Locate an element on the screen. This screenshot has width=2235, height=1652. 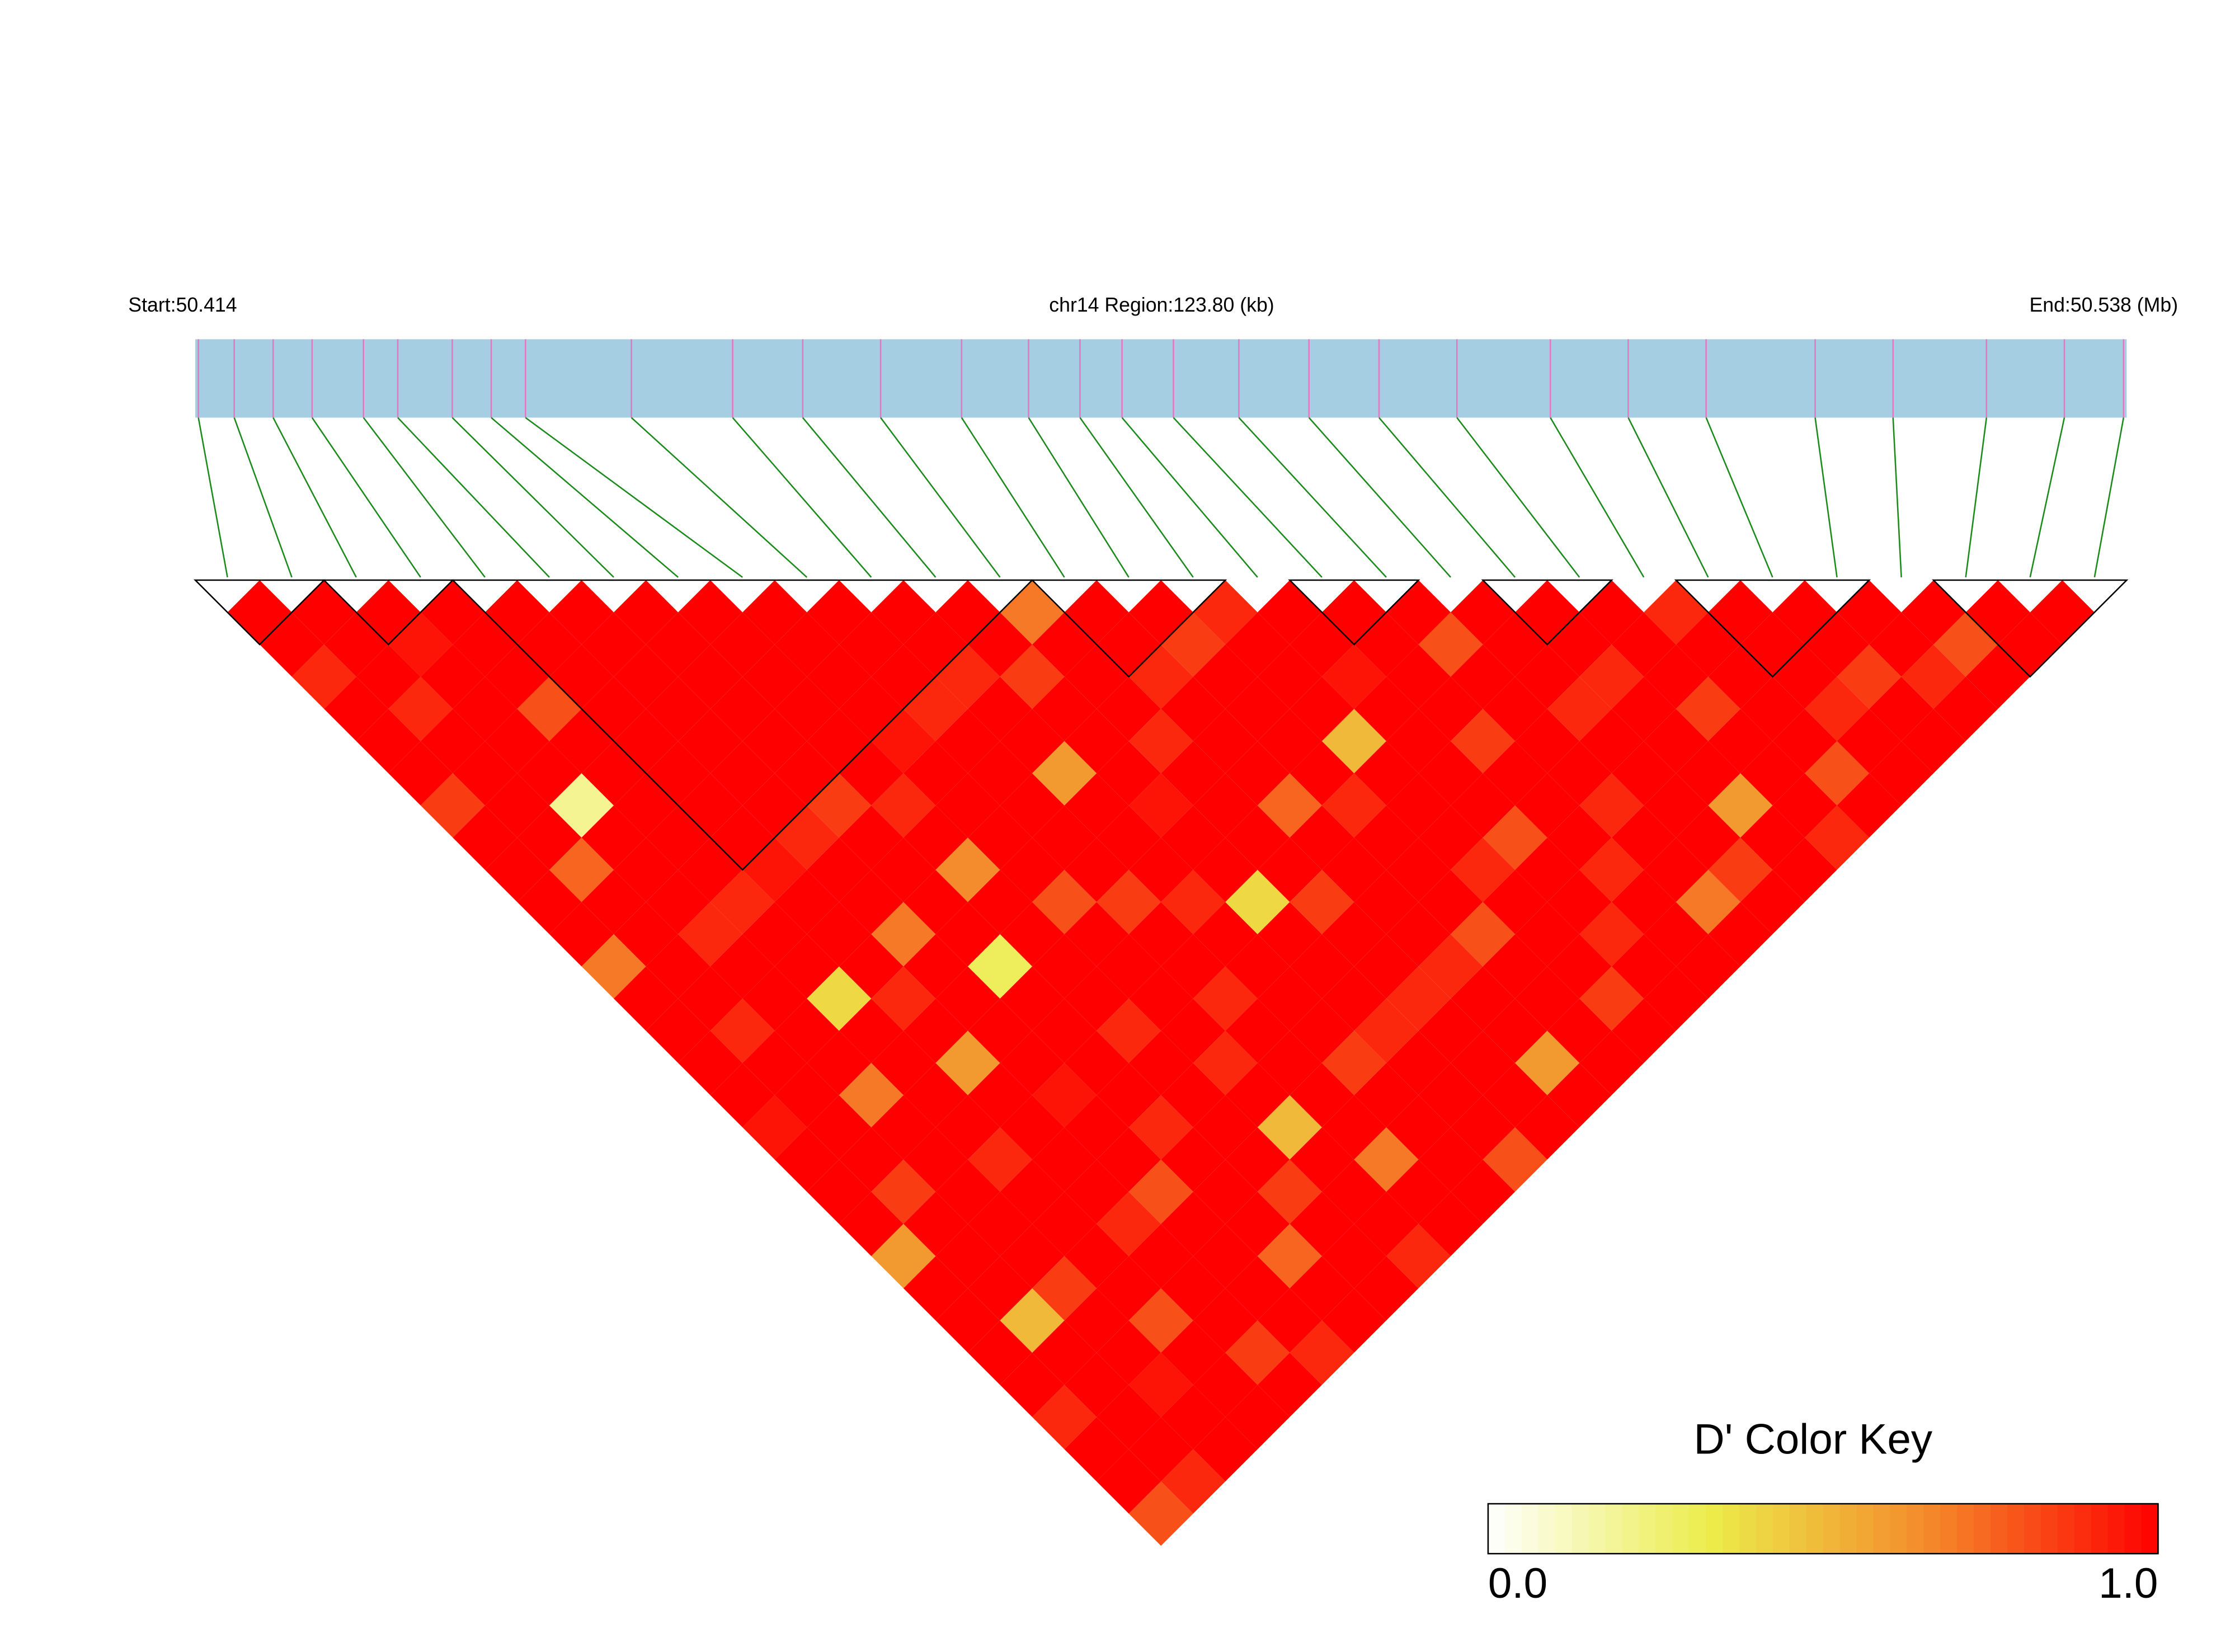
start-label: Start:50.414 is located at coordinates (182, 305).